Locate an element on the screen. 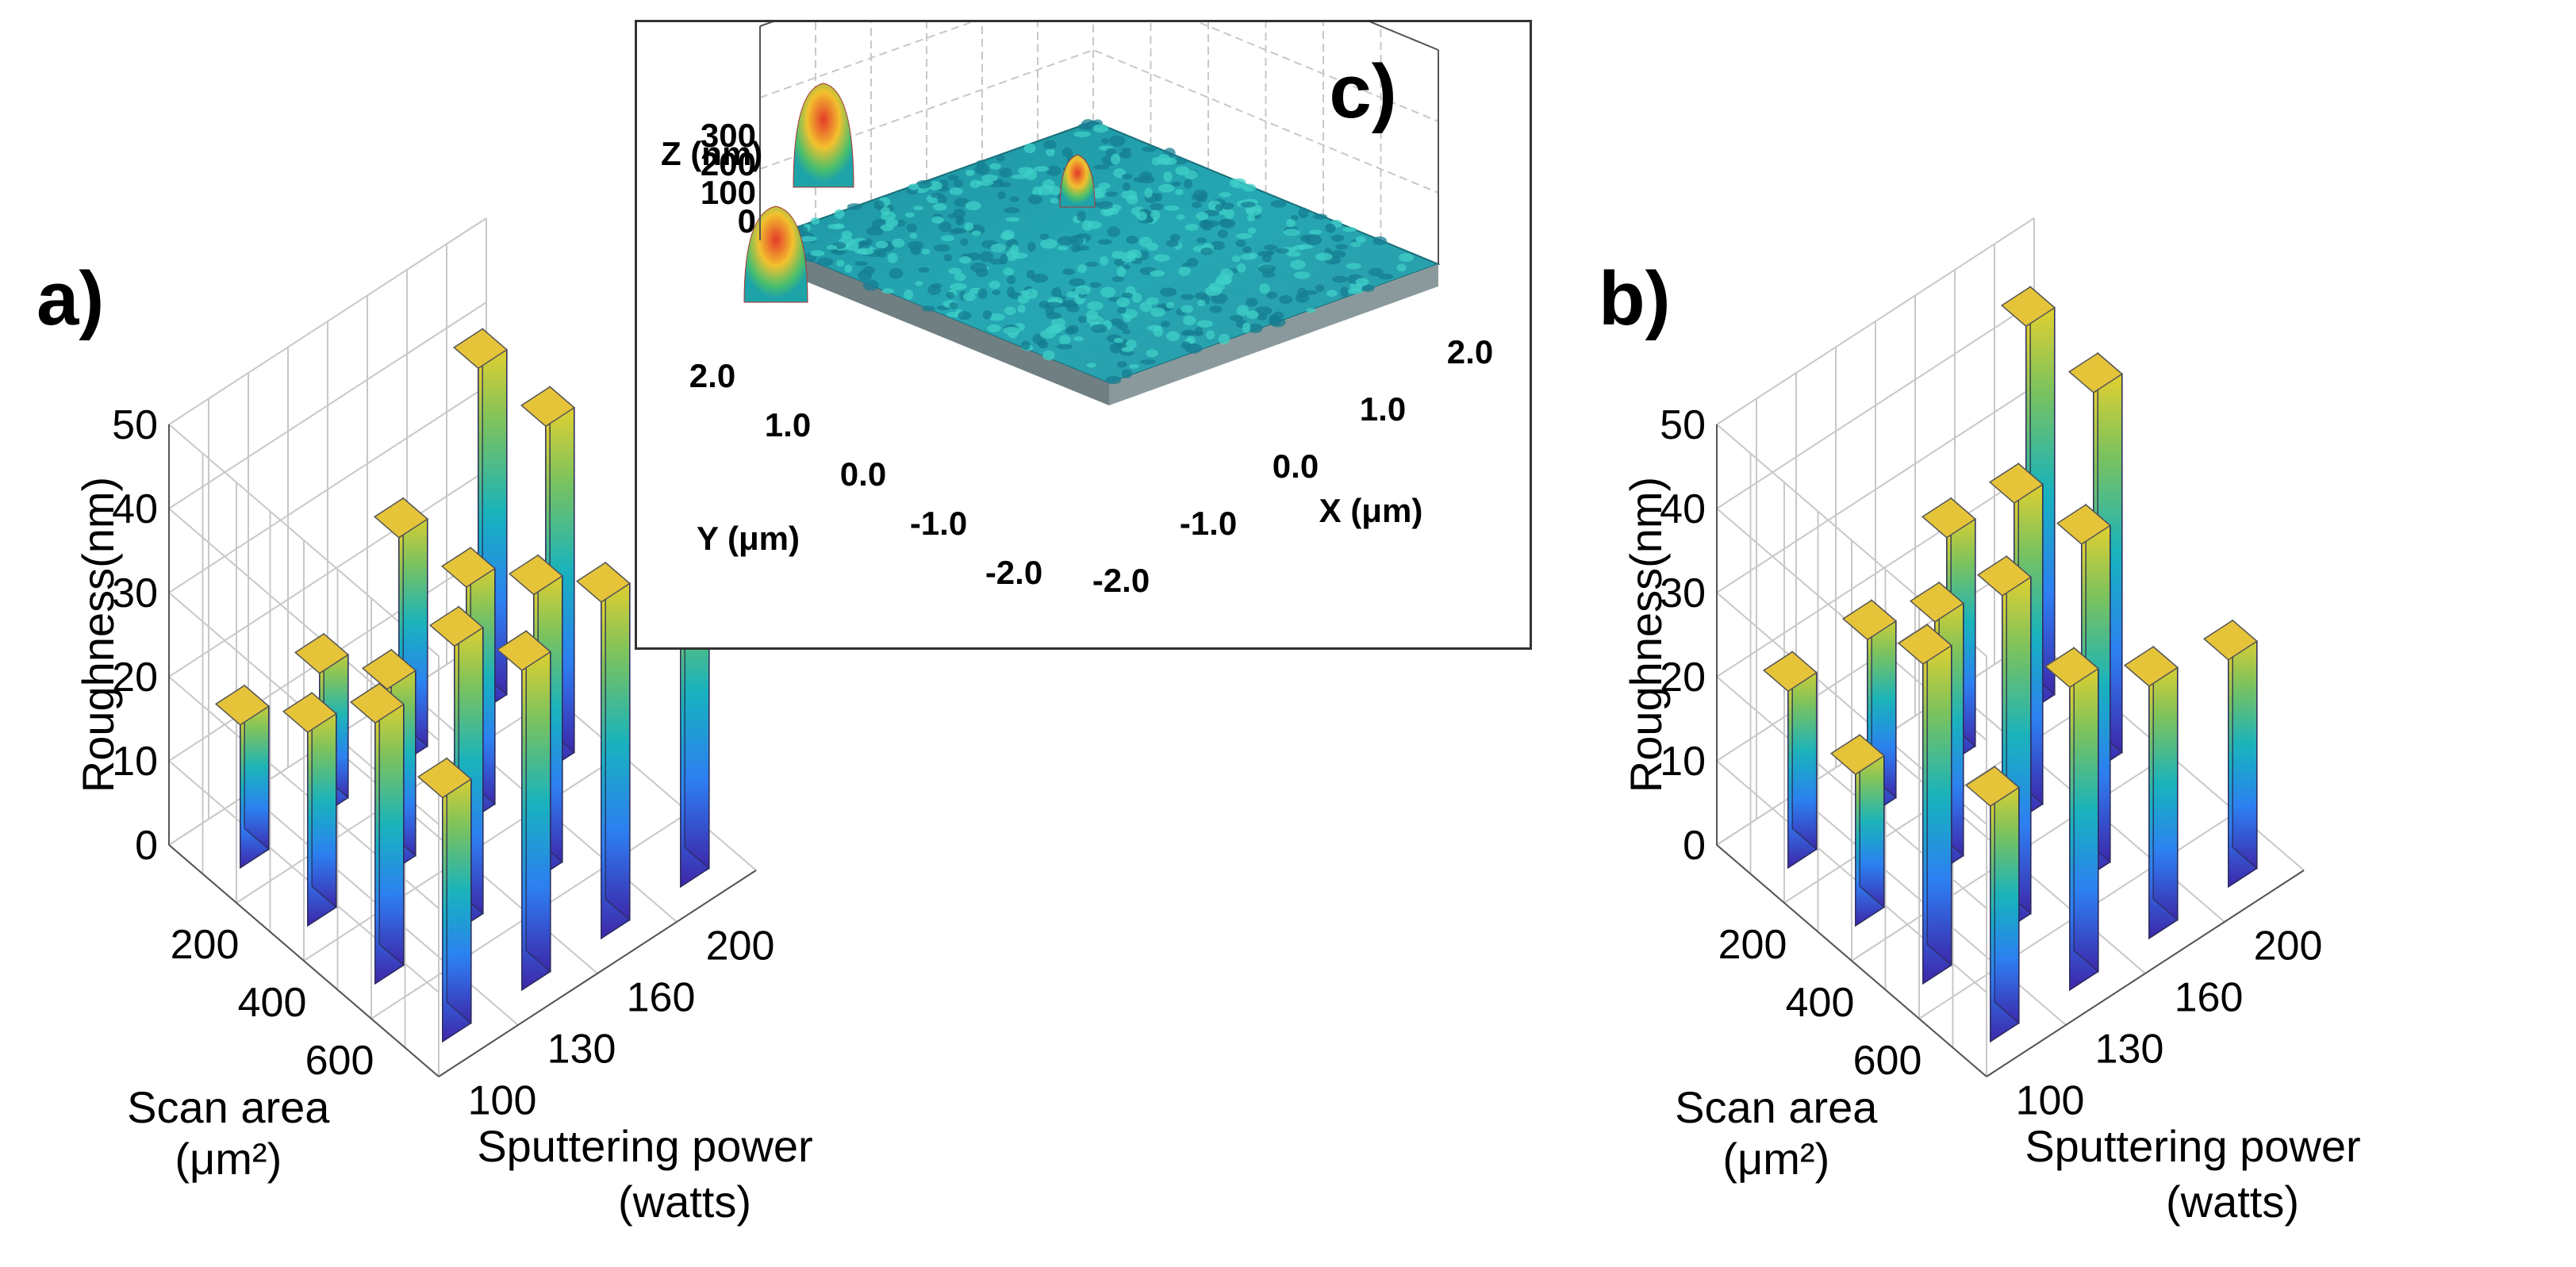  z-tick-label: 200 is located at coordinates (728, 163).